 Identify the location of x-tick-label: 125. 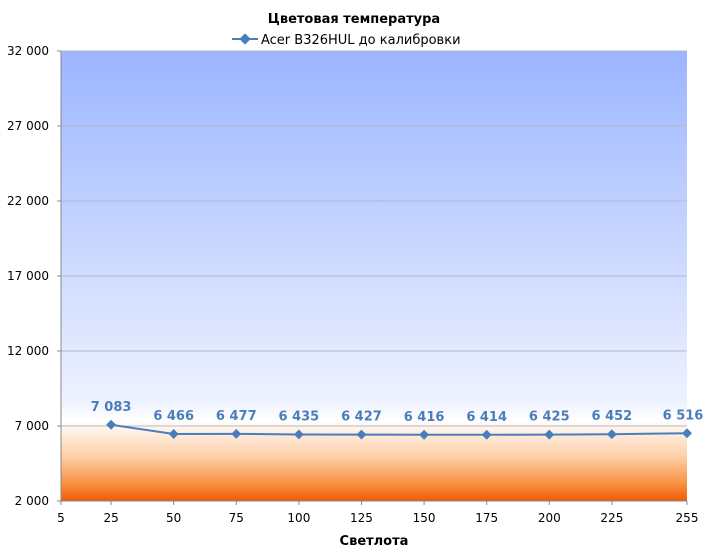
(361, 518).